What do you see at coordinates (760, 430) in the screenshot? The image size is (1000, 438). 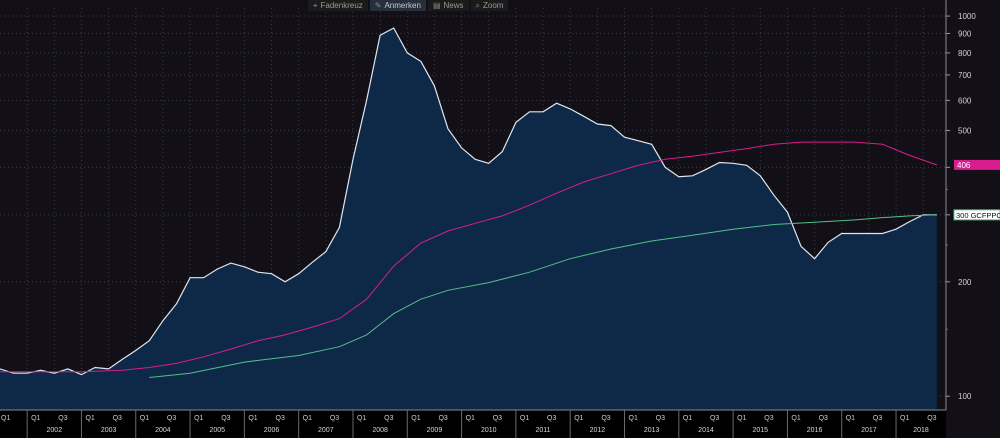 I see `year-label: 2015` at bounding box center [760, 430].